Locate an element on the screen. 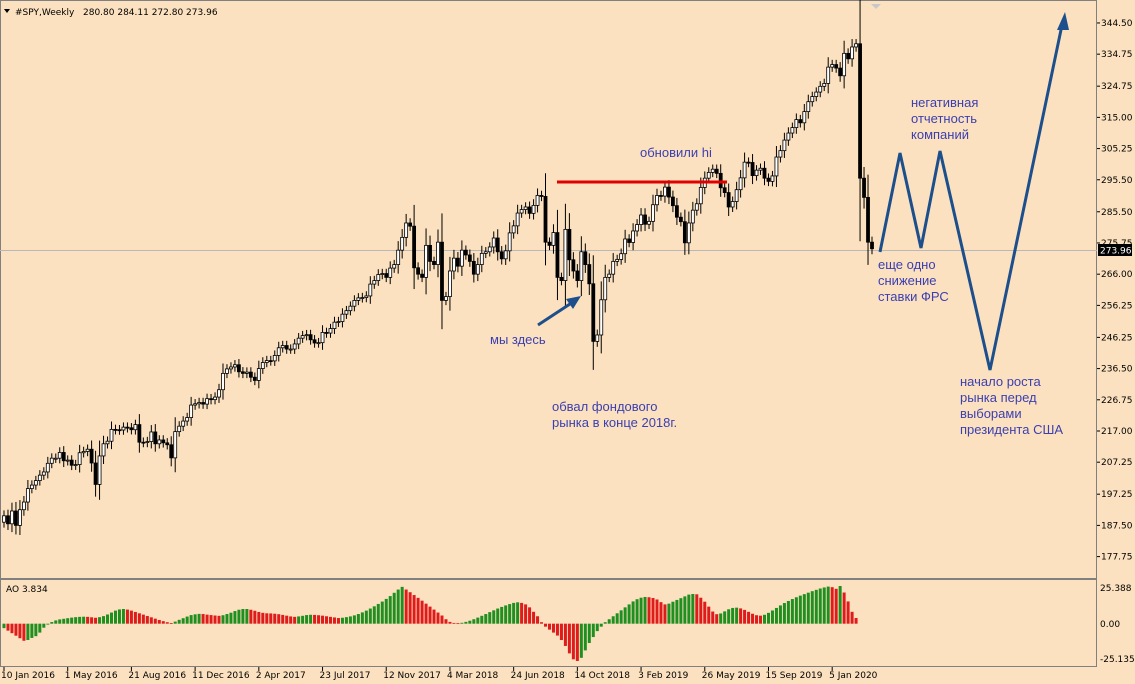  forecast-path is located at coordinates (971, 197).